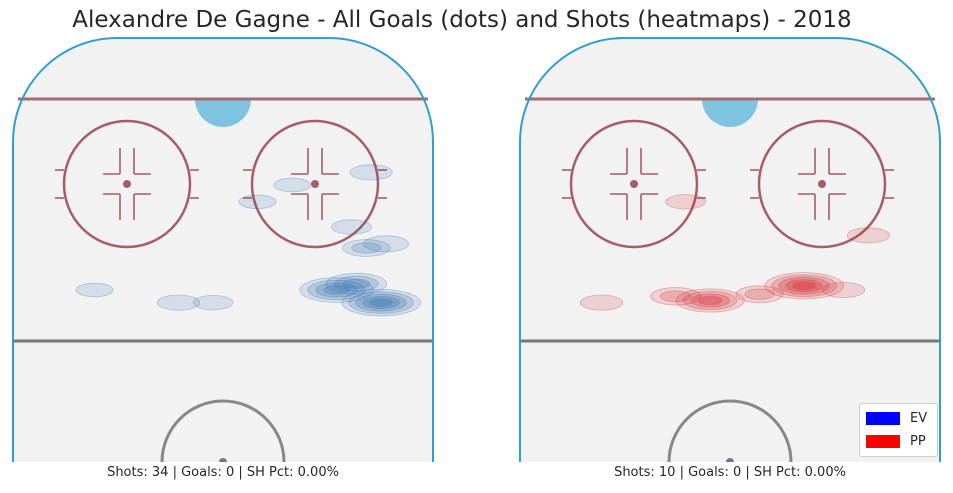  I want to click on legend-item-pp: PP, so click(896, 441).